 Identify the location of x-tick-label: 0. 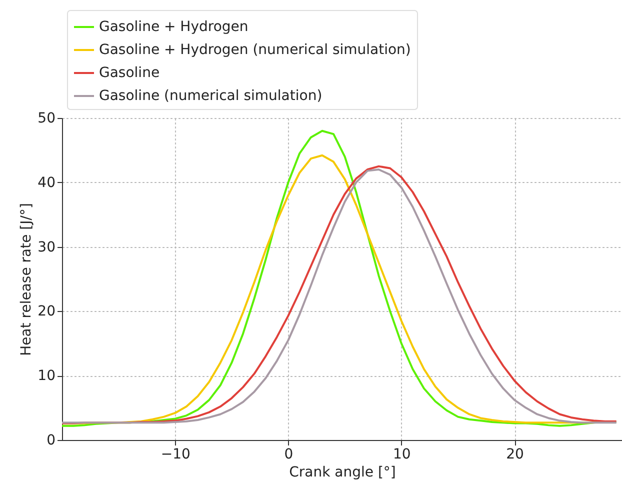
(289, 454).